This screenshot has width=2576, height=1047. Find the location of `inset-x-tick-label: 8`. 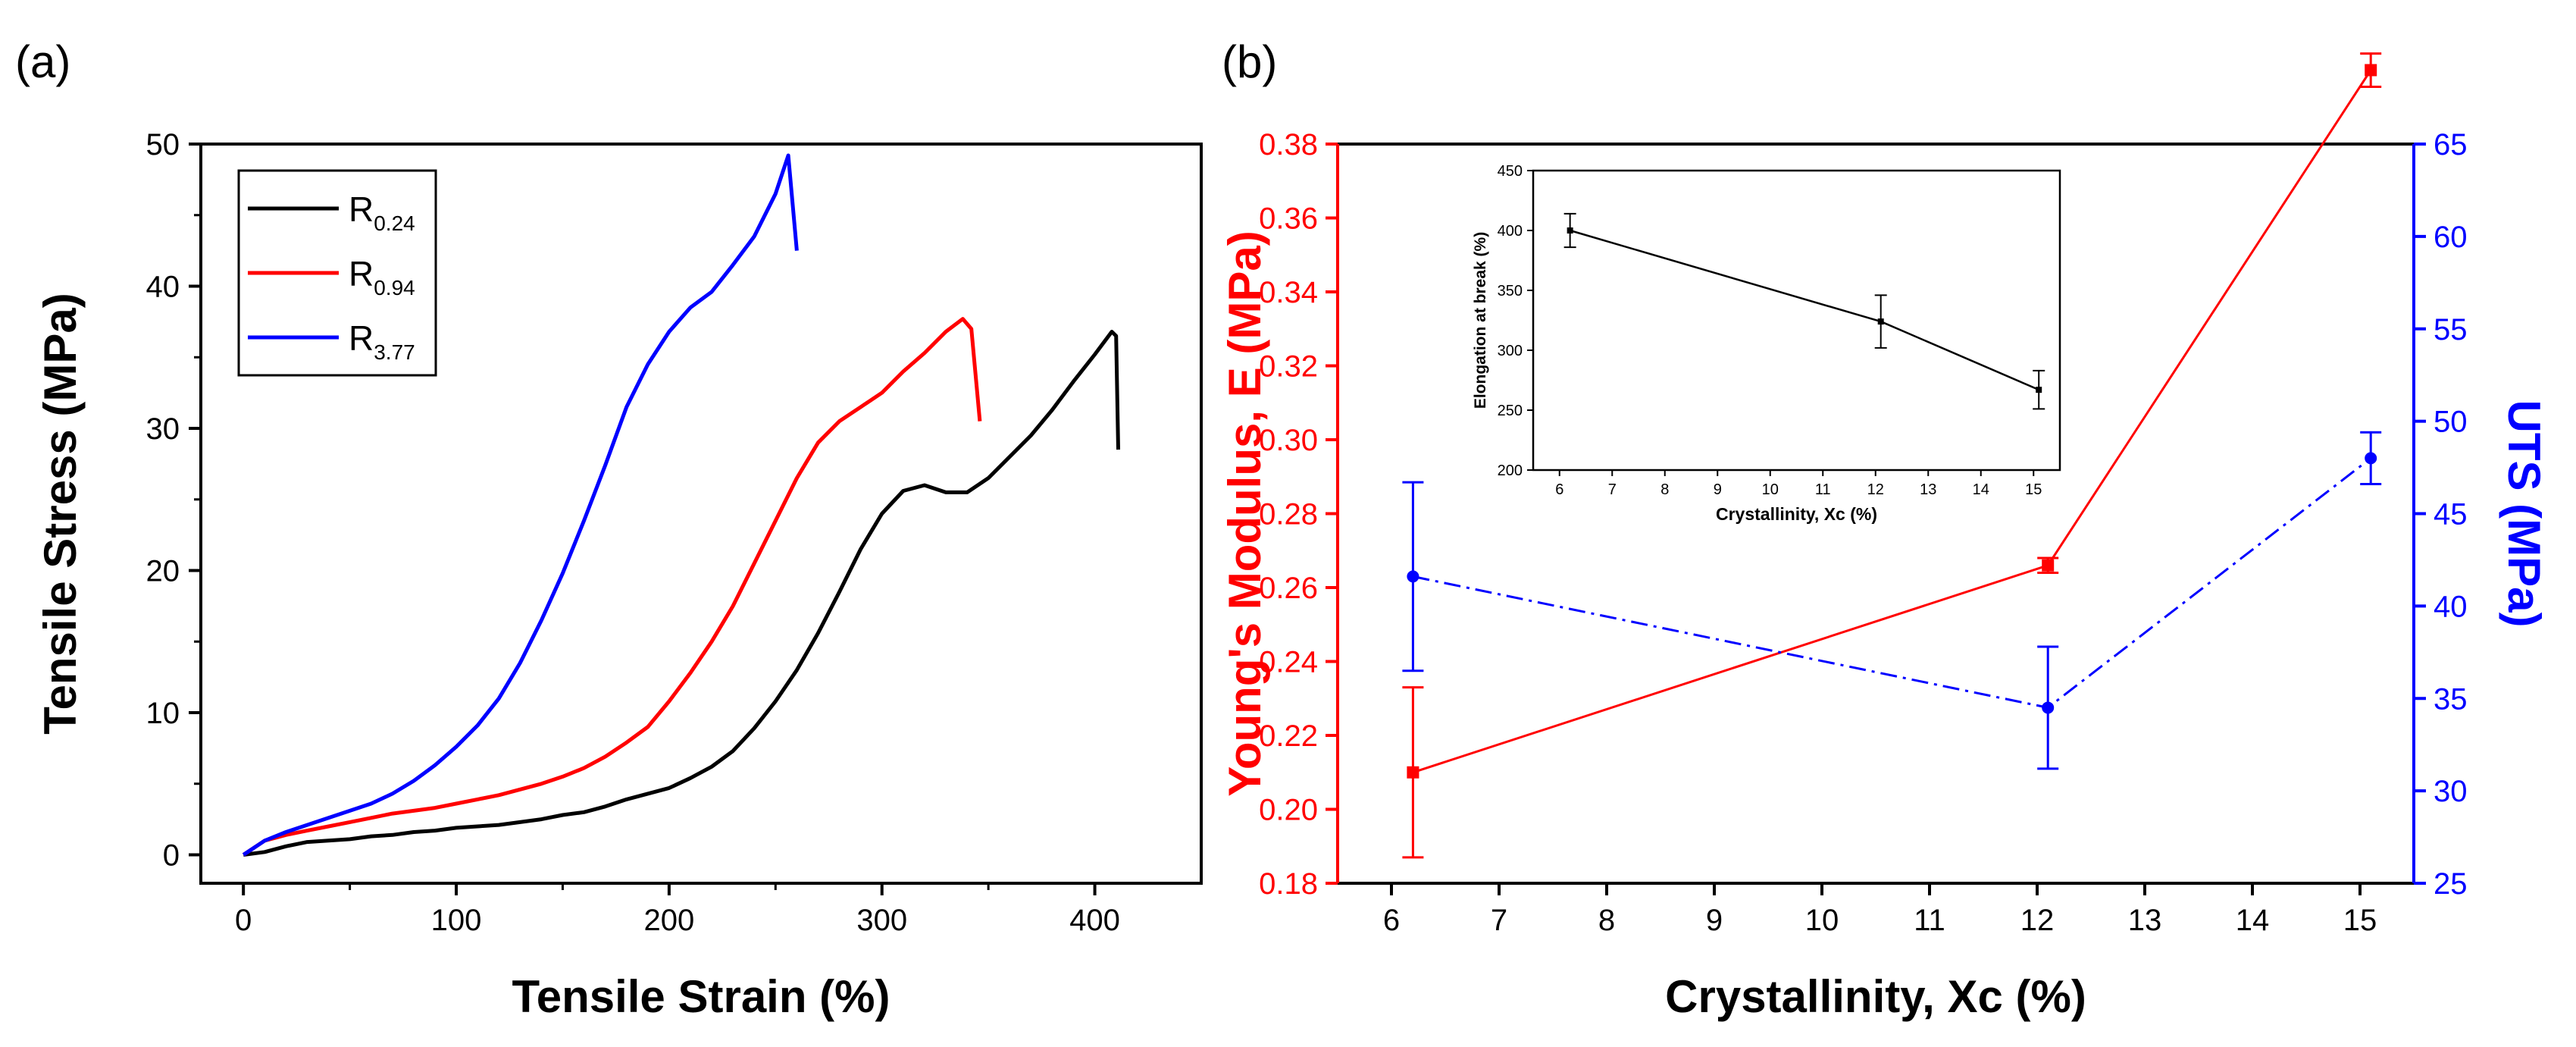

inset-x-tick-label: 8 is located at coordinates (1665, 489).